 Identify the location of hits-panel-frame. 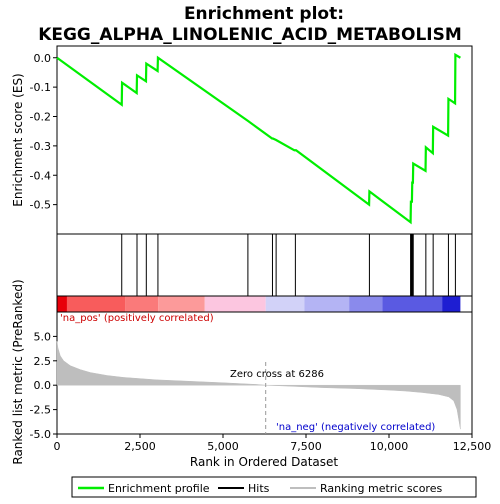
(264, 265).